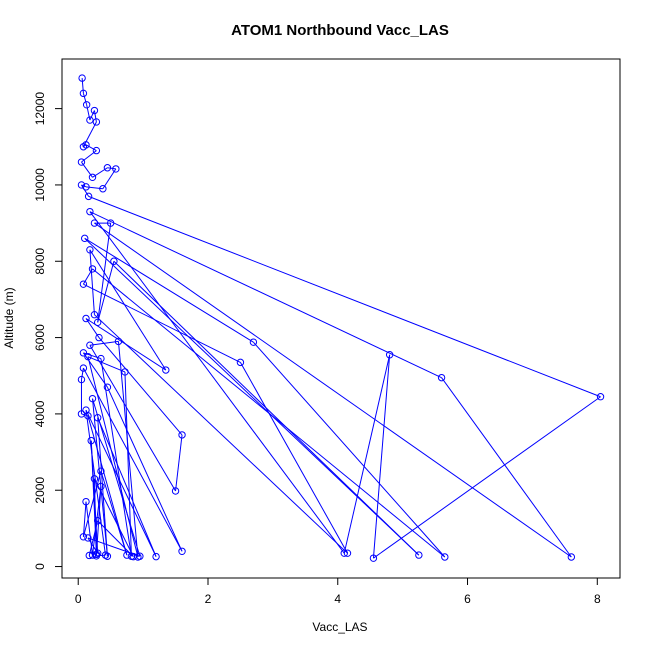 Image resolution: width=650 pixels, height=650 pixels. I want to click on y-tick-label: 10000, so click(40, 185).